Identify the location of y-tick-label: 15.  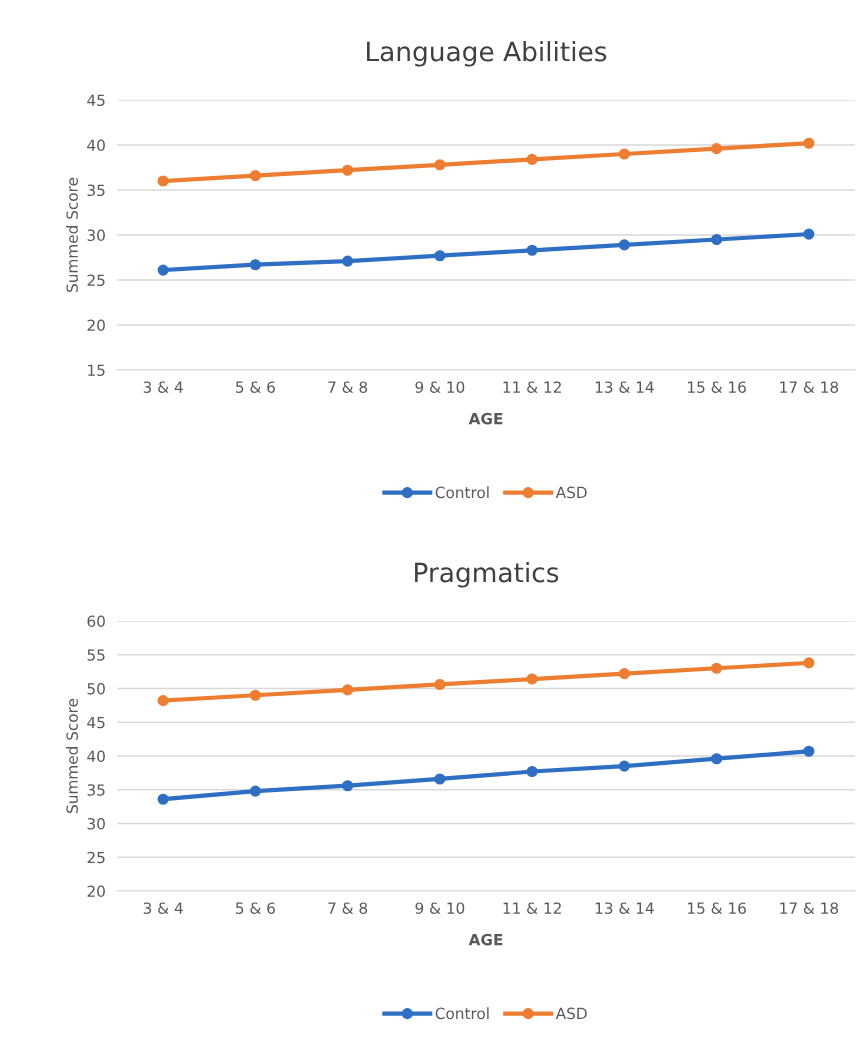
(96, 370).